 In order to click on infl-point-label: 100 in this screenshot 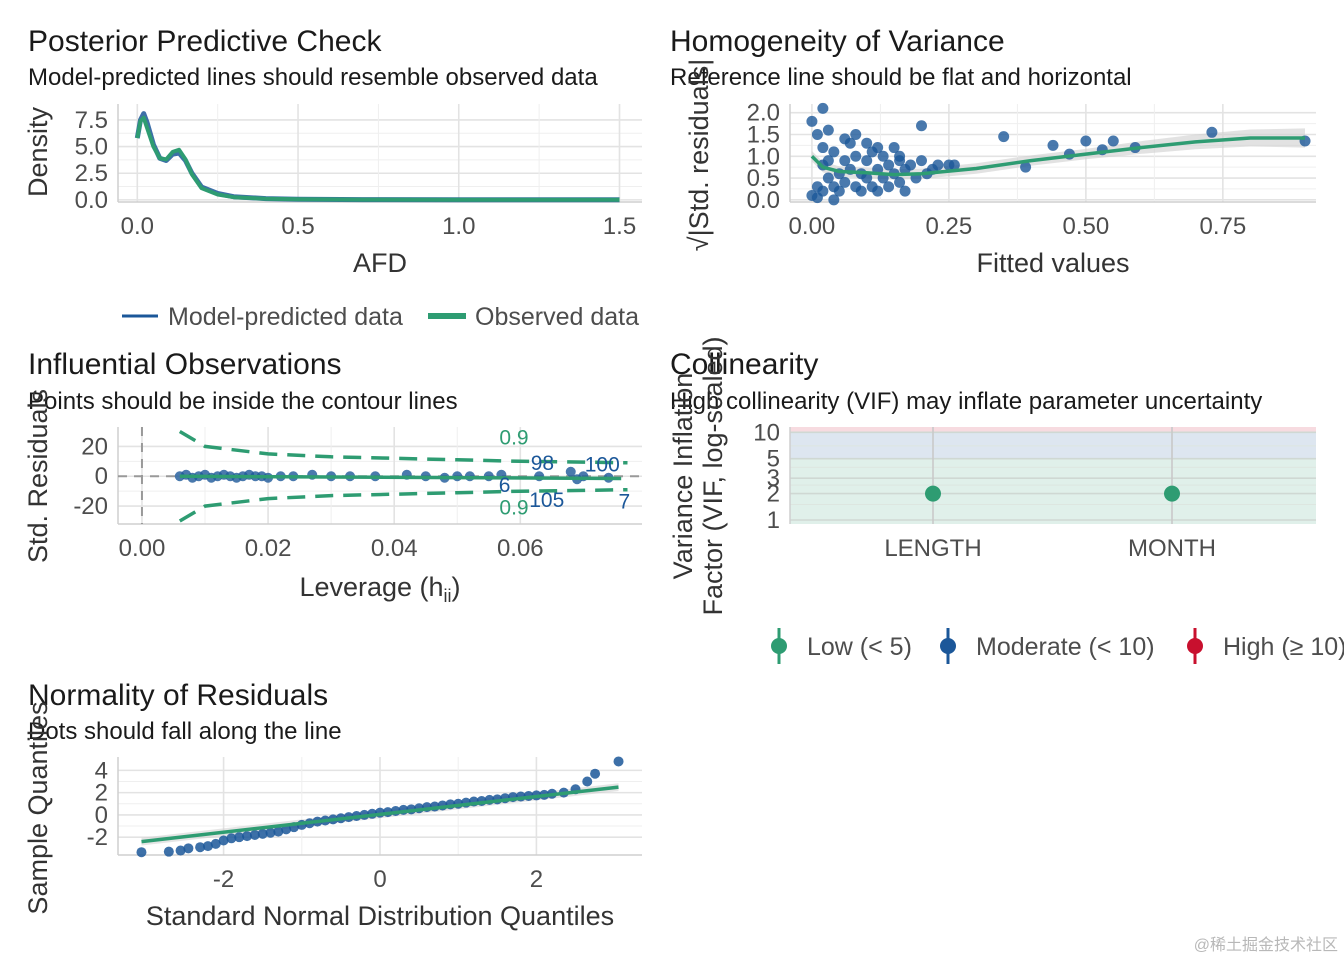, I will do `click(602, 464)`.